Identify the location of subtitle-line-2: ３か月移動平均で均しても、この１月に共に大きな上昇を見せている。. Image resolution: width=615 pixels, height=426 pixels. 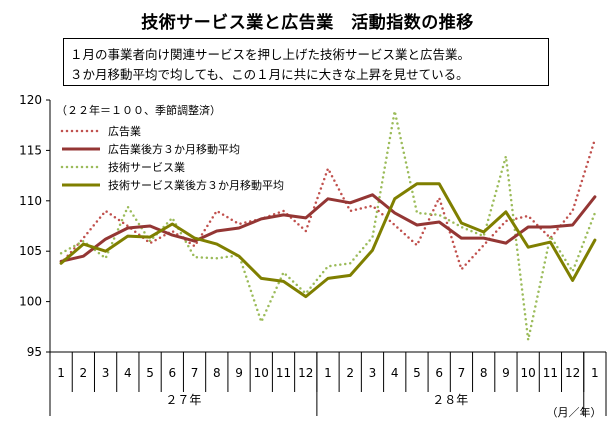
(269, 74).